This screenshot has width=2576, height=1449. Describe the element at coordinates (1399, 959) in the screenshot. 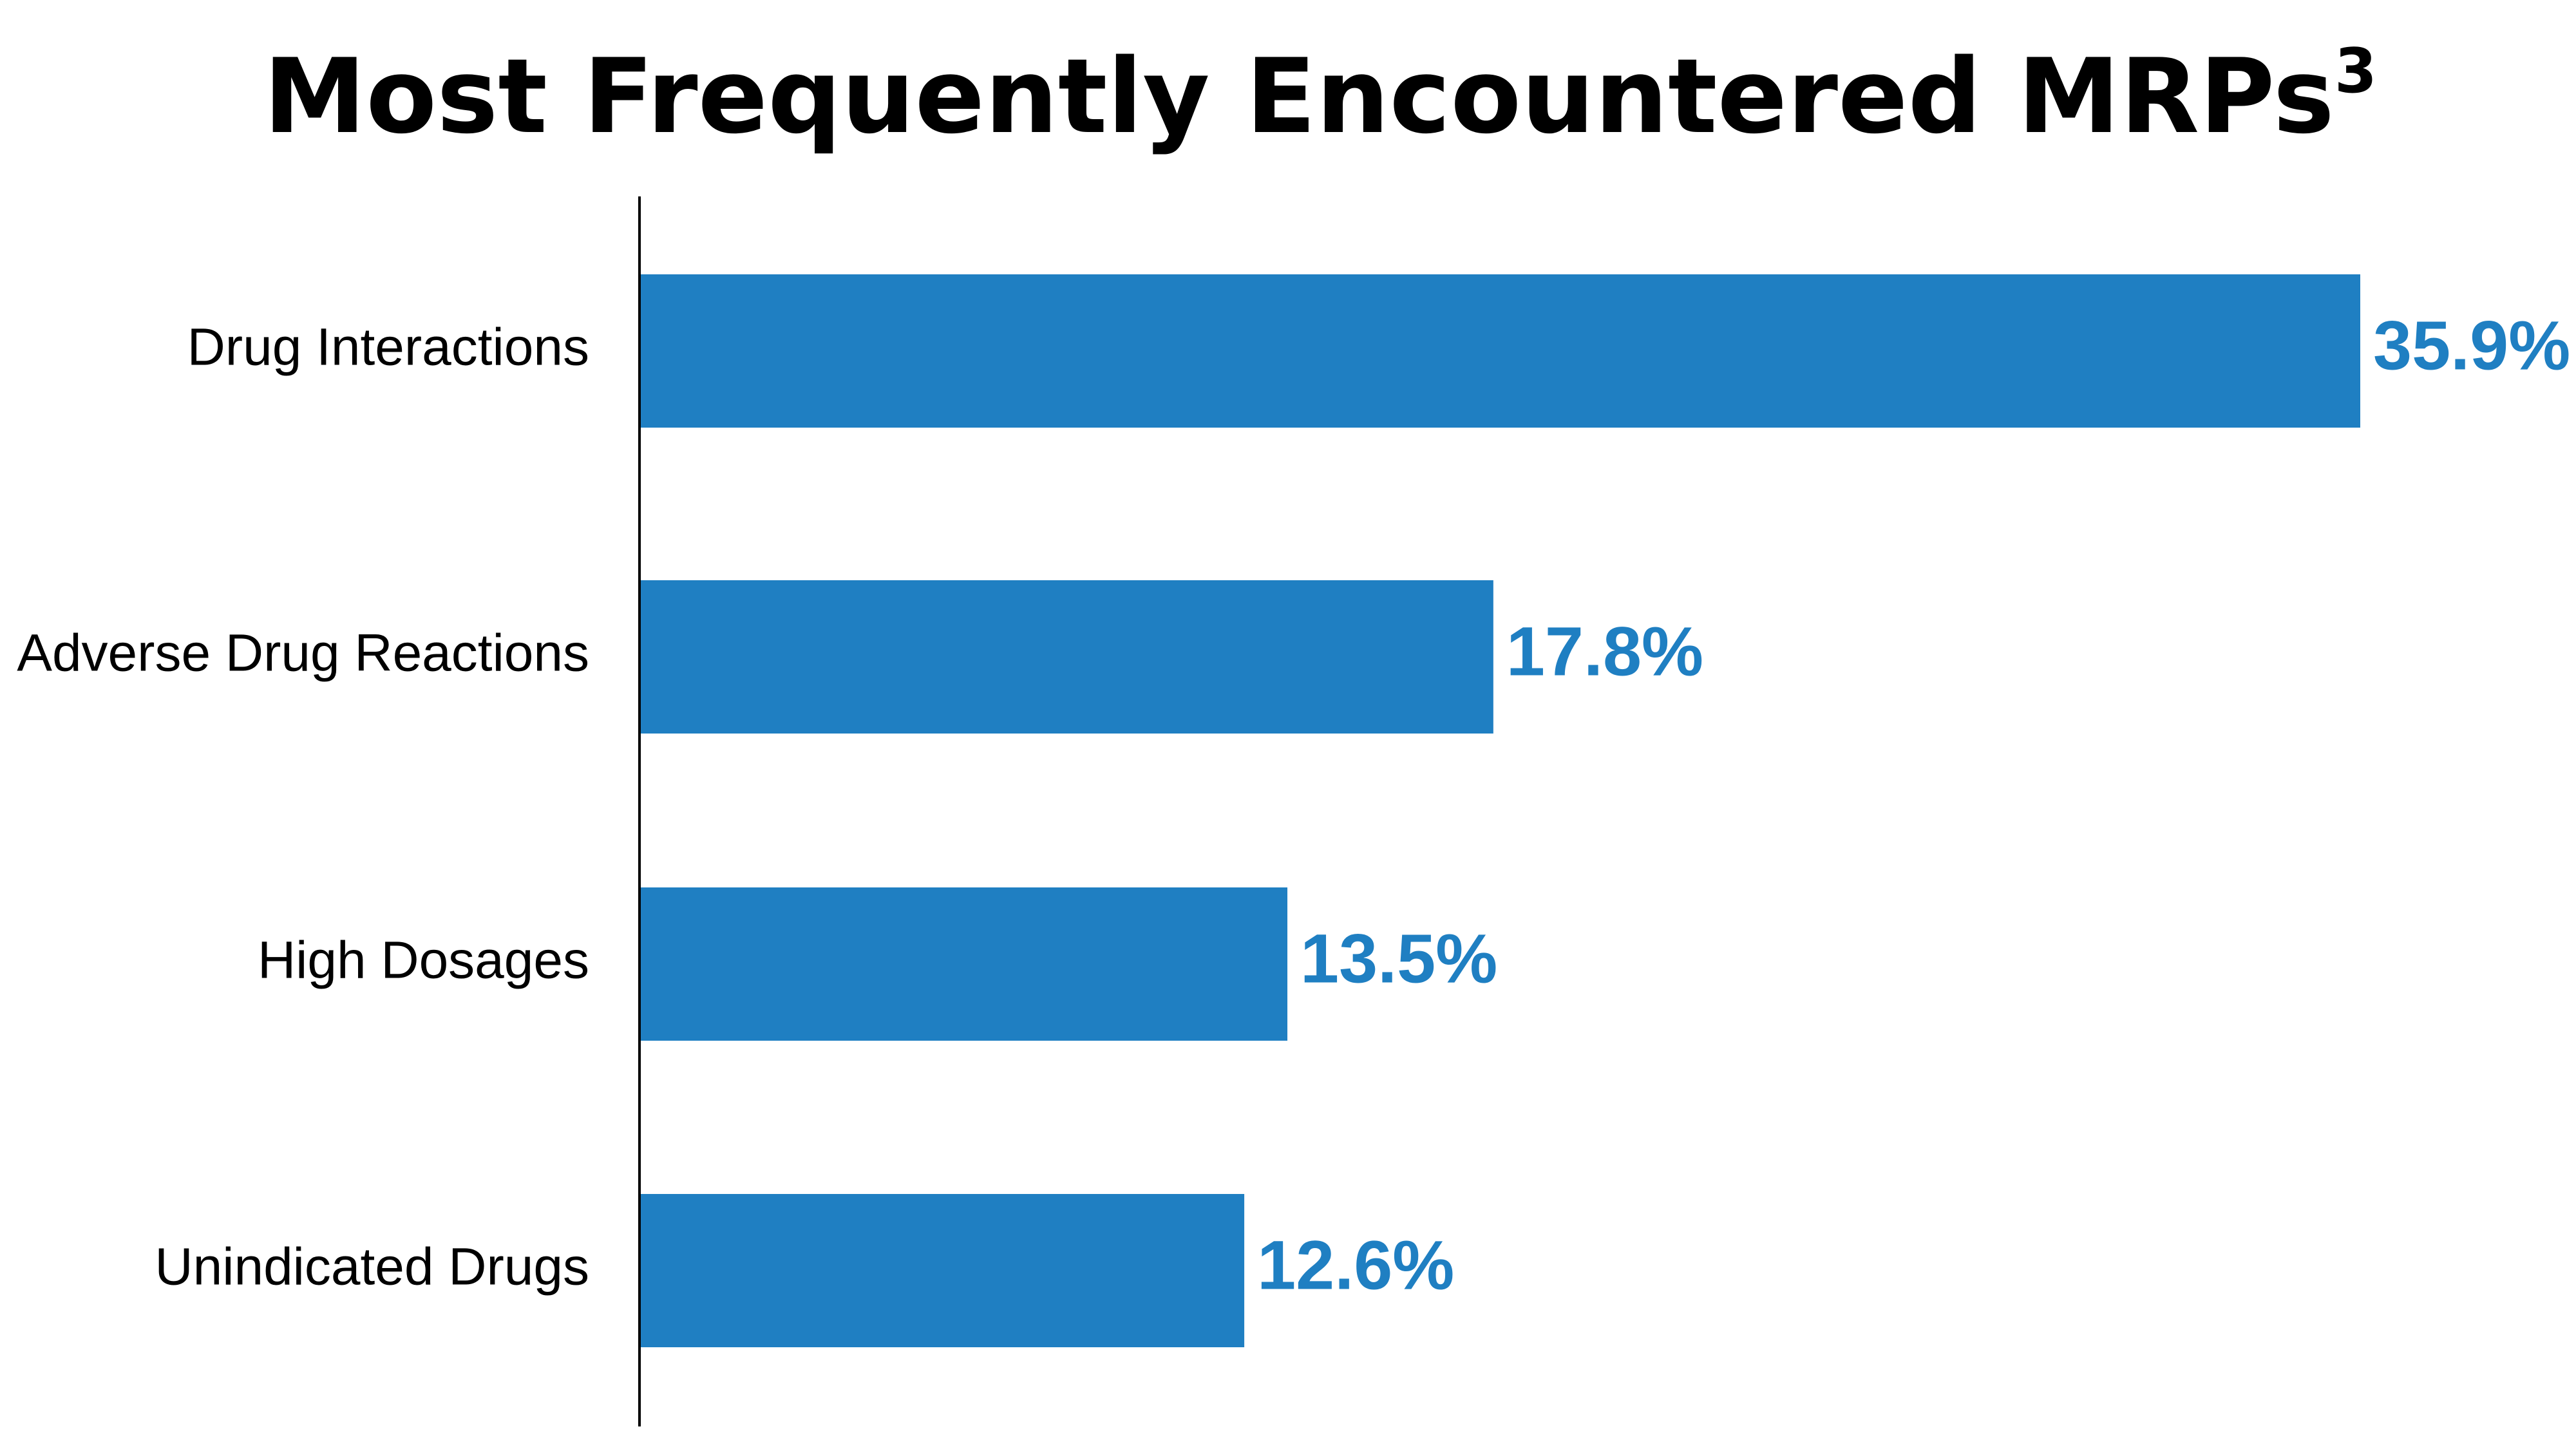

I see `value-label-3: 13.5%` at that location.